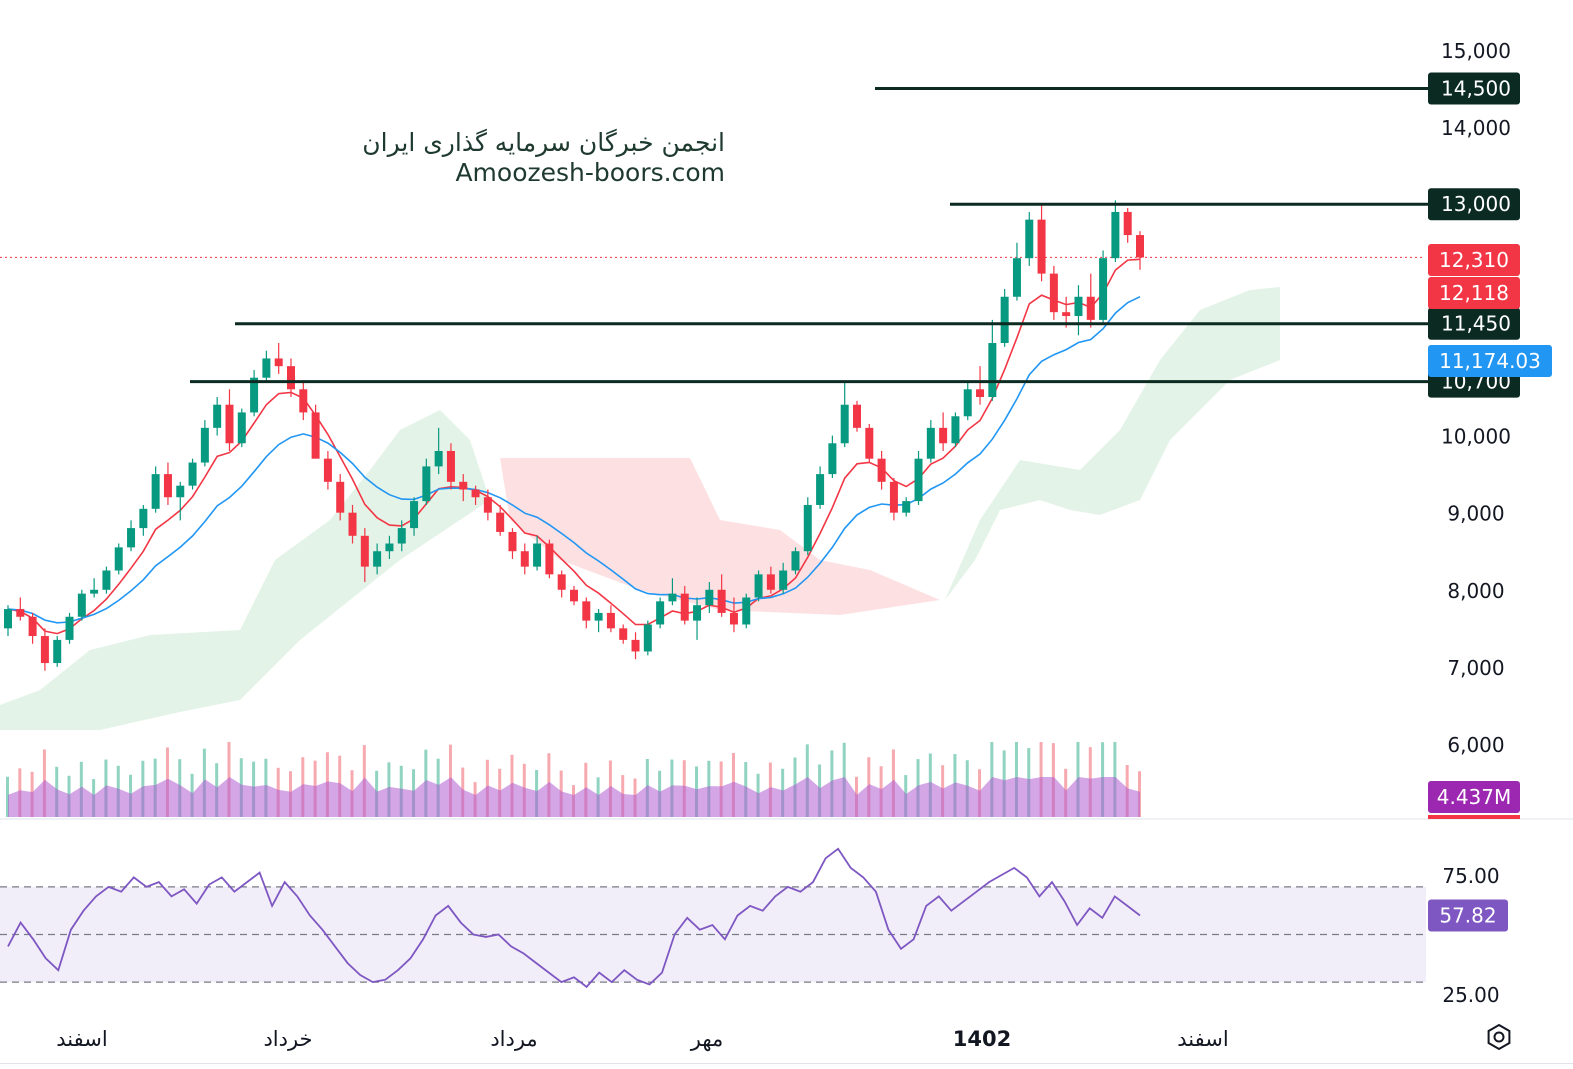 The width and height of the screenshot is (1573, 1069). I want to click on watermark-title: انجمن خبرگان سرمایه گذاری ایران, so click(543, 142).